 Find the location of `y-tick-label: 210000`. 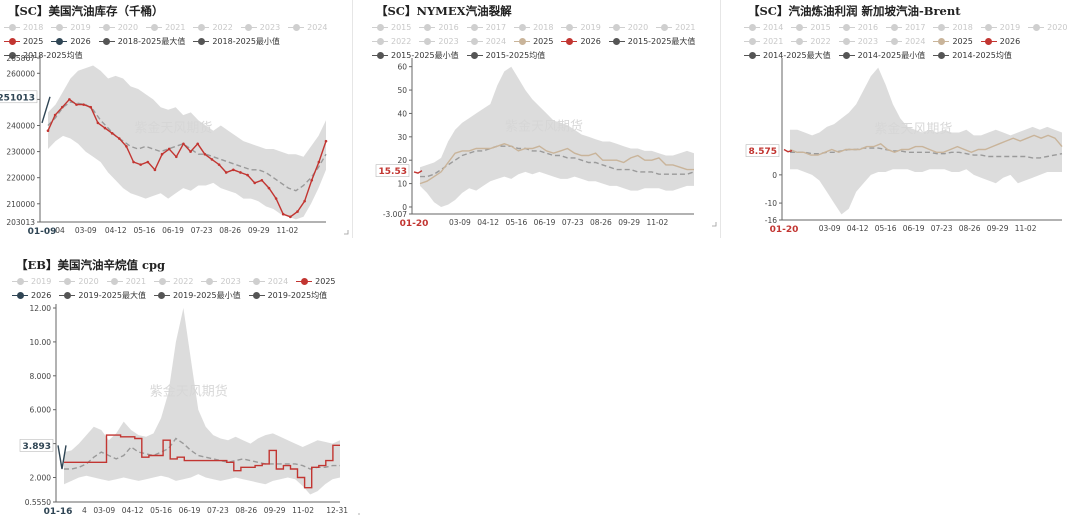

y-tick-label: 210000 is located at coordinates (20, 204).